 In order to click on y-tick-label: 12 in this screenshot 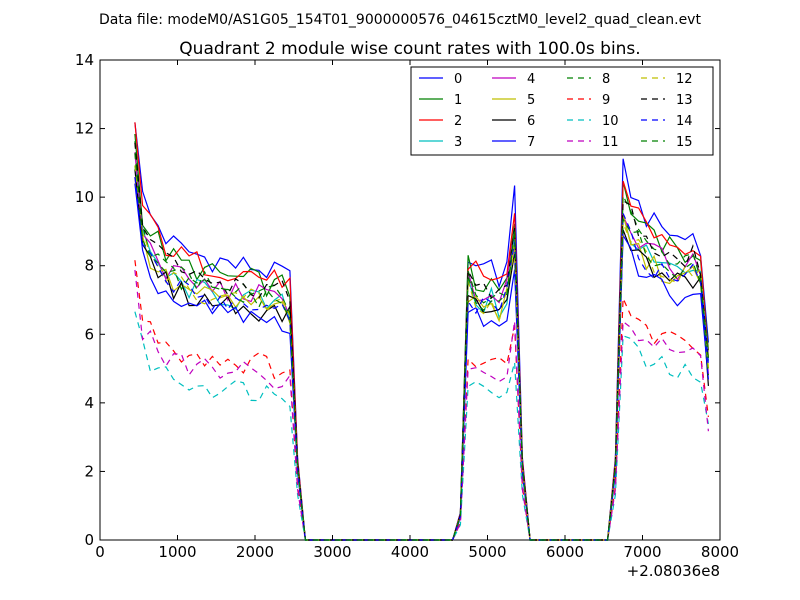, I will do `click(84, 129)`.